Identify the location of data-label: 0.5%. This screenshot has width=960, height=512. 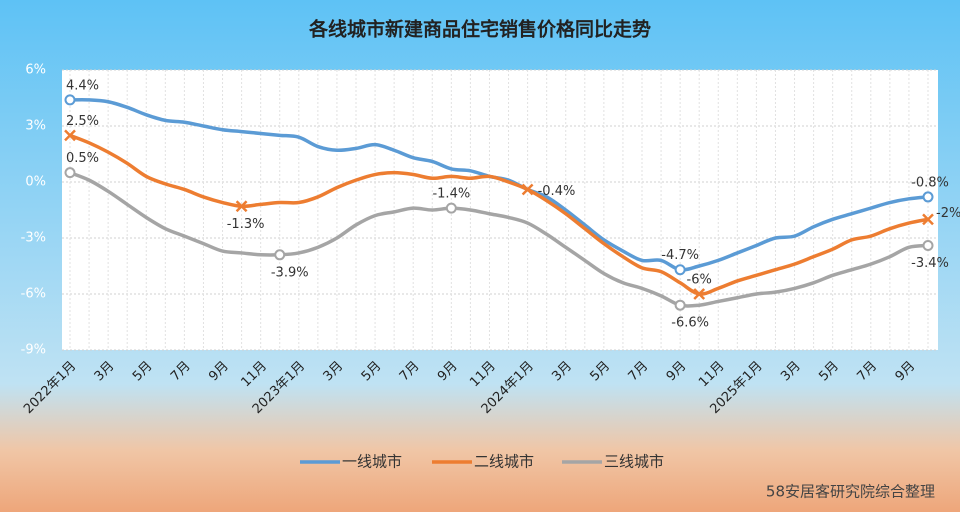
(82, 158).